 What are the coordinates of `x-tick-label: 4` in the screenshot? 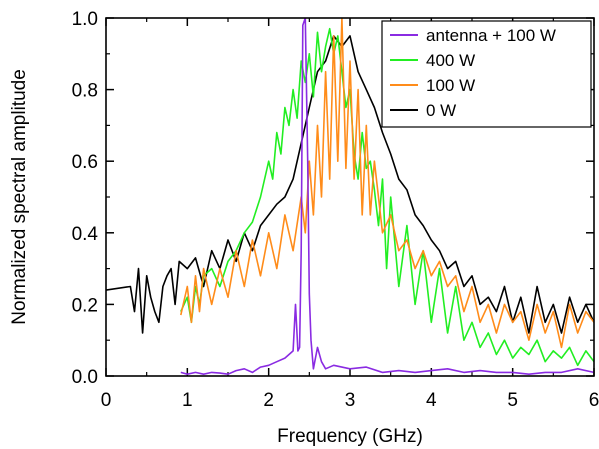 It's located at (431, 400).